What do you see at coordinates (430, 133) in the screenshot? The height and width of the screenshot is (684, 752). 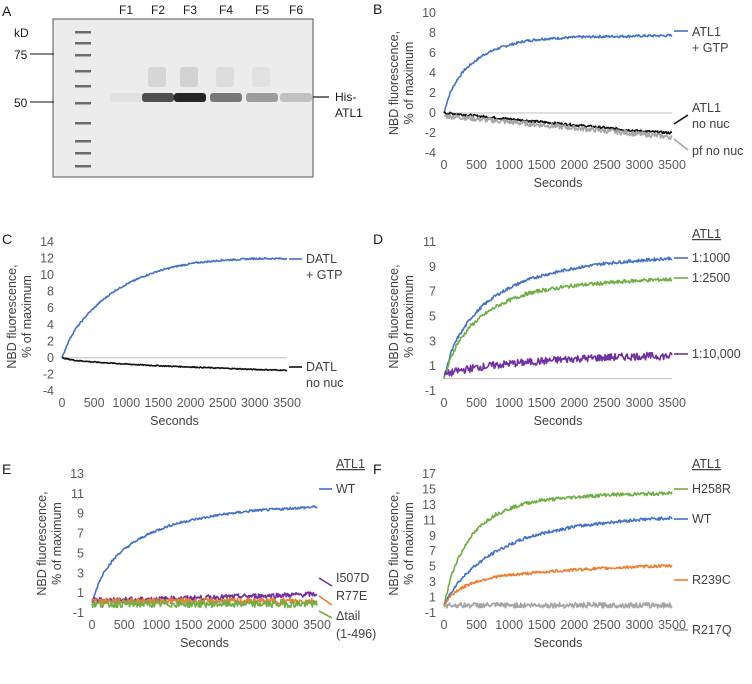 I see `y-tick-label: -2` at bounding box center [430, 133].